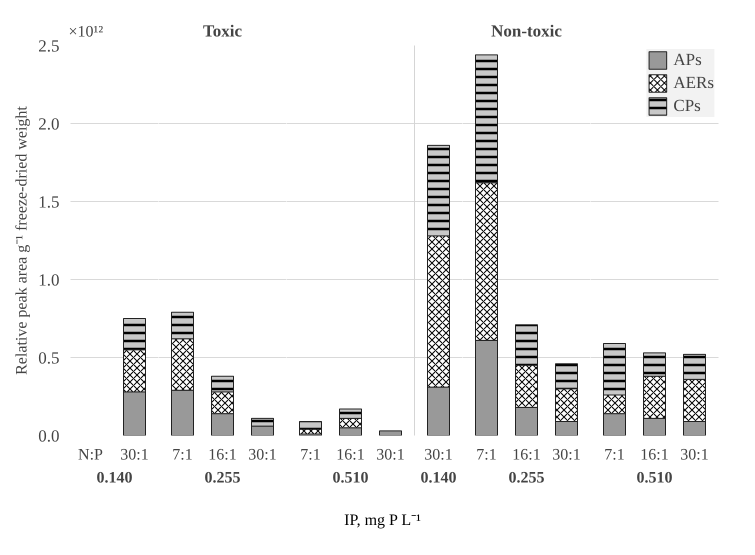 This screenshot has height=555, width=755. Describe the element at coordinates (526, 31) in the screenshot. I see `chart-title: Non-toxic` at that location.